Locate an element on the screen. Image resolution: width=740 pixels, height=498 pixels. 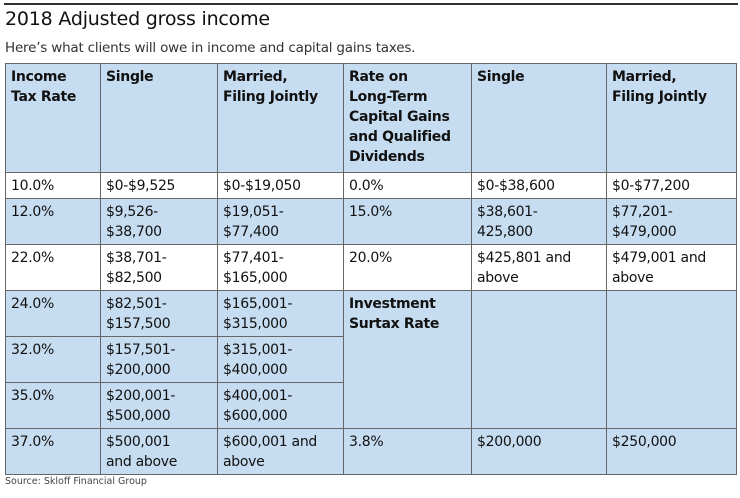
cell-cg-rate: 15.0% is located at coordinates (407, 221).